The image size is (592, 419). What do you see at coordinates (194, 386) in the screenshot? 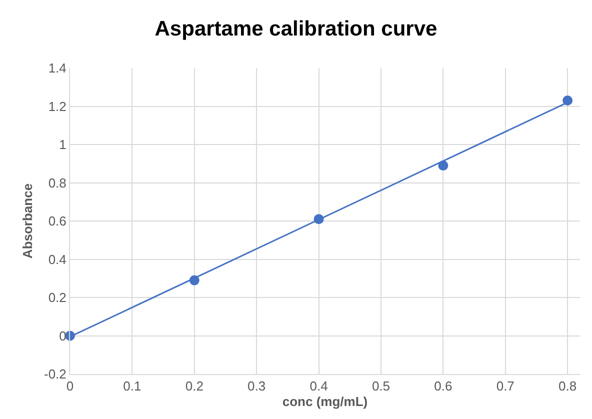
I see `x-tick-label: 0.2` at bounding box center [194, 386].